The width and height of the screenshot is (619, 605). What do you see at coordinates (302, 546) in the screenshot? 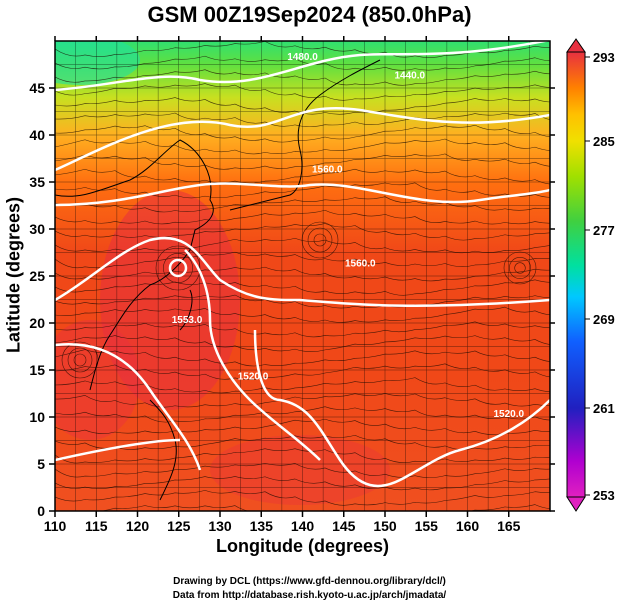
I see `x-axis-label: Longitude (degrees)` at bounding box center [302, 546].